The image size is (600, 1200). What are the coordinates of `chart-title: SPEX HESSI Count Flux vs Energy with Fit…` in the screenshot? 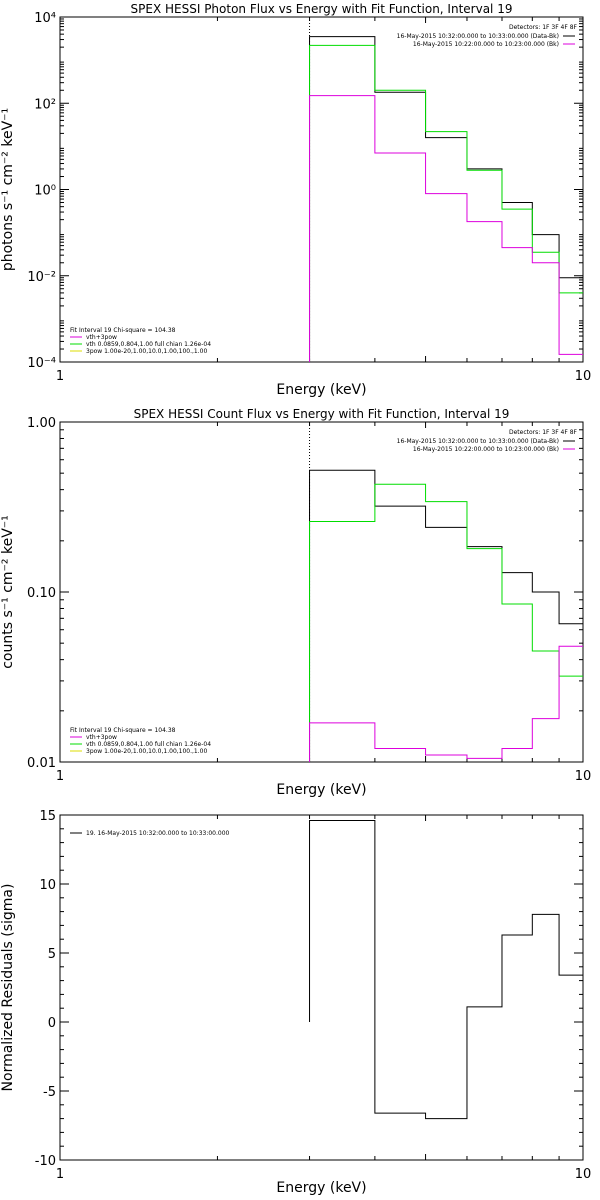 It's located at (322, 414).